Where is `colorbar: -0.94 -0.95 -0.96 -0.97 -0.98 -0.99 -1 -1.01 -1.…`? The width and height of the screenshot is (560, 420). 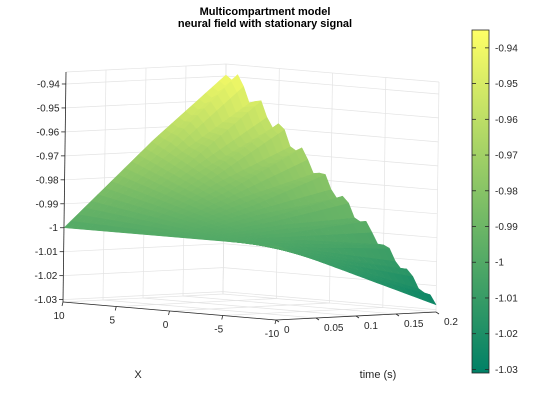
colorbar: -0.94 -0.95 -0.96 -0.97 -0.98 -0.99 -1 -1.01 -1.… is located at coordinates (494, 202).